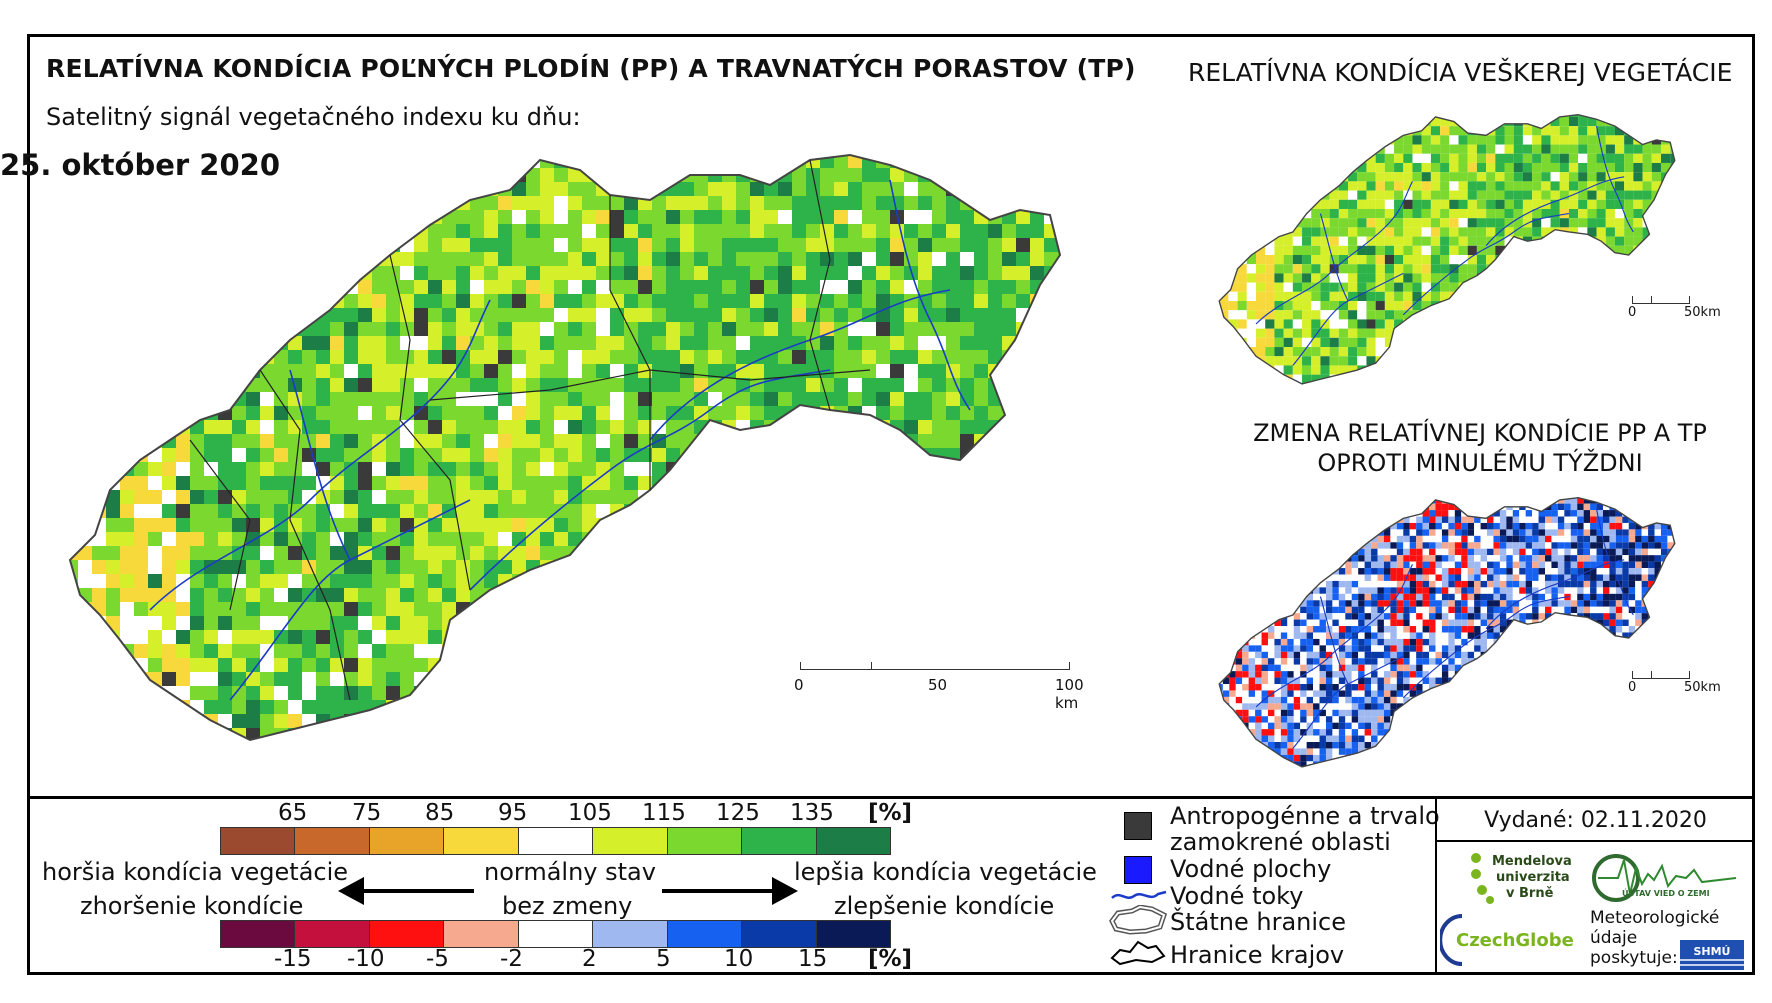 The image size is (1772, 1003). Describe the element at coordinates (1480, 463) in the screenshot. I see `change-title-line2: OPROTI MINULÉMU TÝŽDNI` at that location.